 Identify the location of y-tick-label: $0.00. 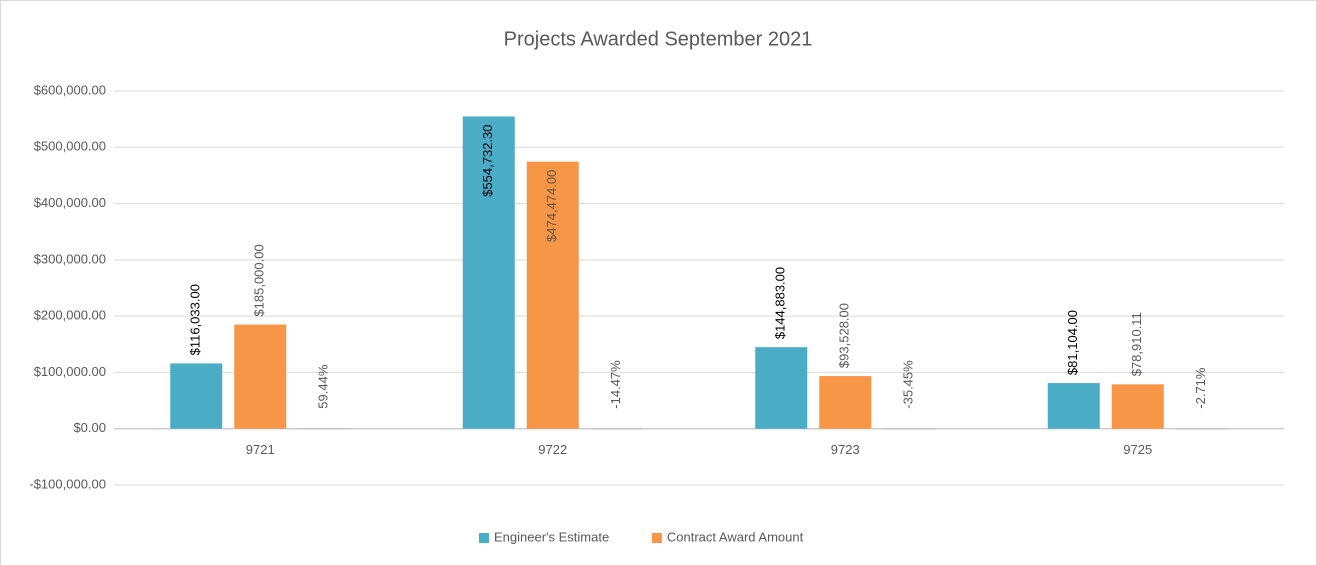
(89, 427).